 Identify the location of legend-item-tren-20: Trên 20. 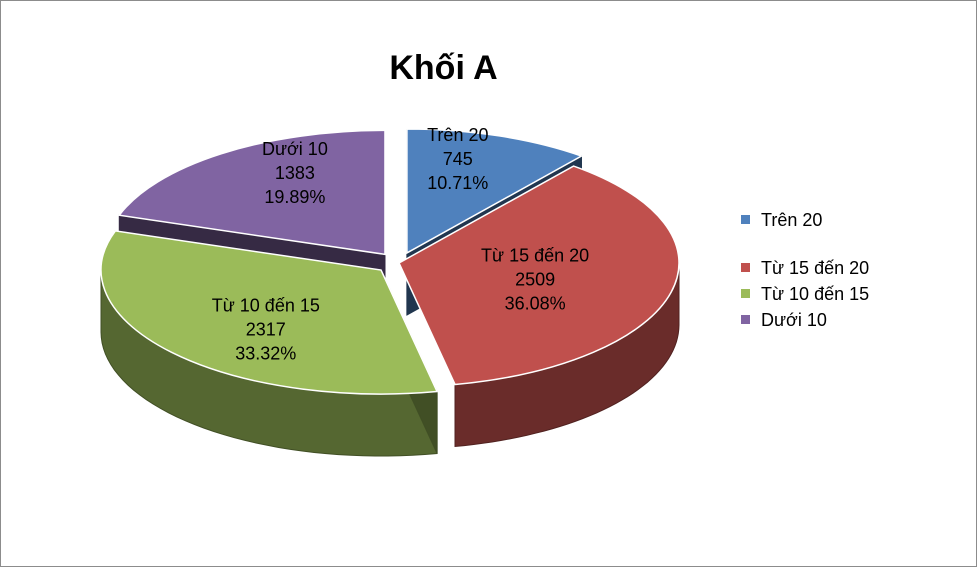
(809, 220).